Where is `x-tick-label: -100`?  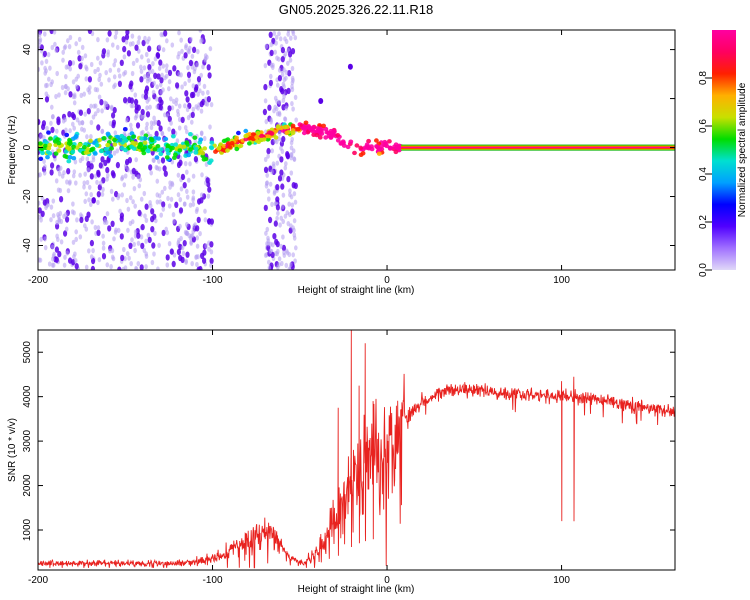
x-tick-label: -100 is located at coordinates (213, 580).